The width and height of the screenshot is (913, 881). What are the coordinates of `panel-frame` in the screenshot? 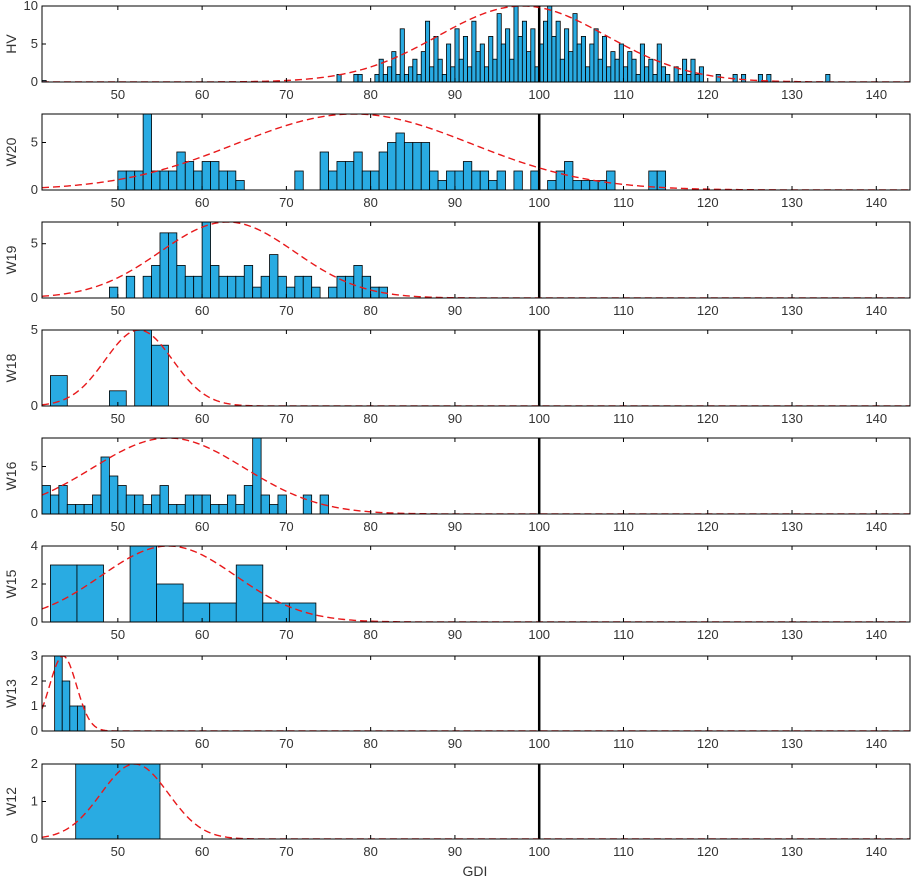 It's located at (476, 368).